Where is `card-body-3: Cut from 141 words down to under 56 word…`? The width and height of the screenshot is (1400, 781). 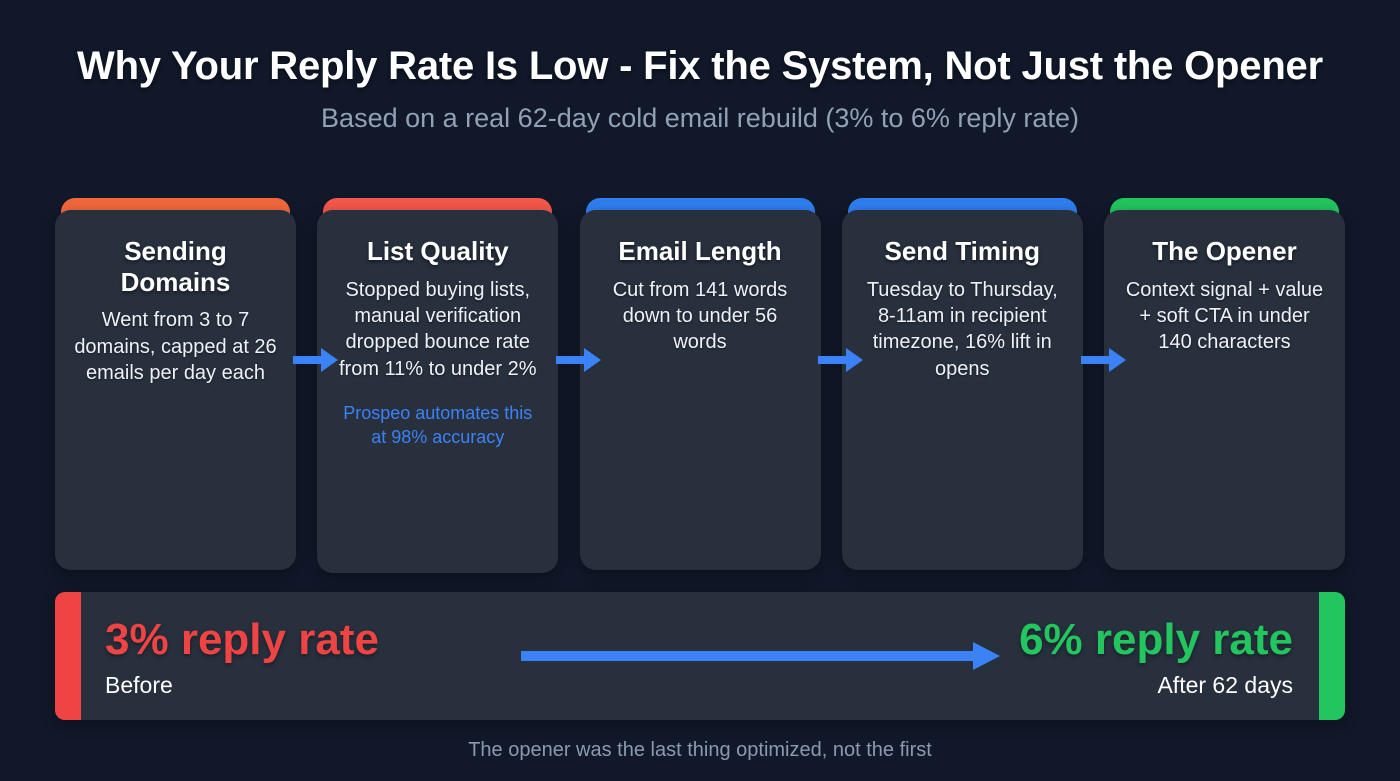 card-body-3: Cut from 141 words down to under 56 word… is located at coordinates (700, 316).